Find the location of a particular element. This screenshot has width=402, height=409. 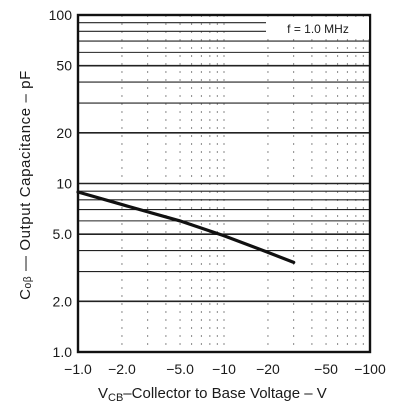

x-axis-label-sub: CB is located at coordinates (115, 398).